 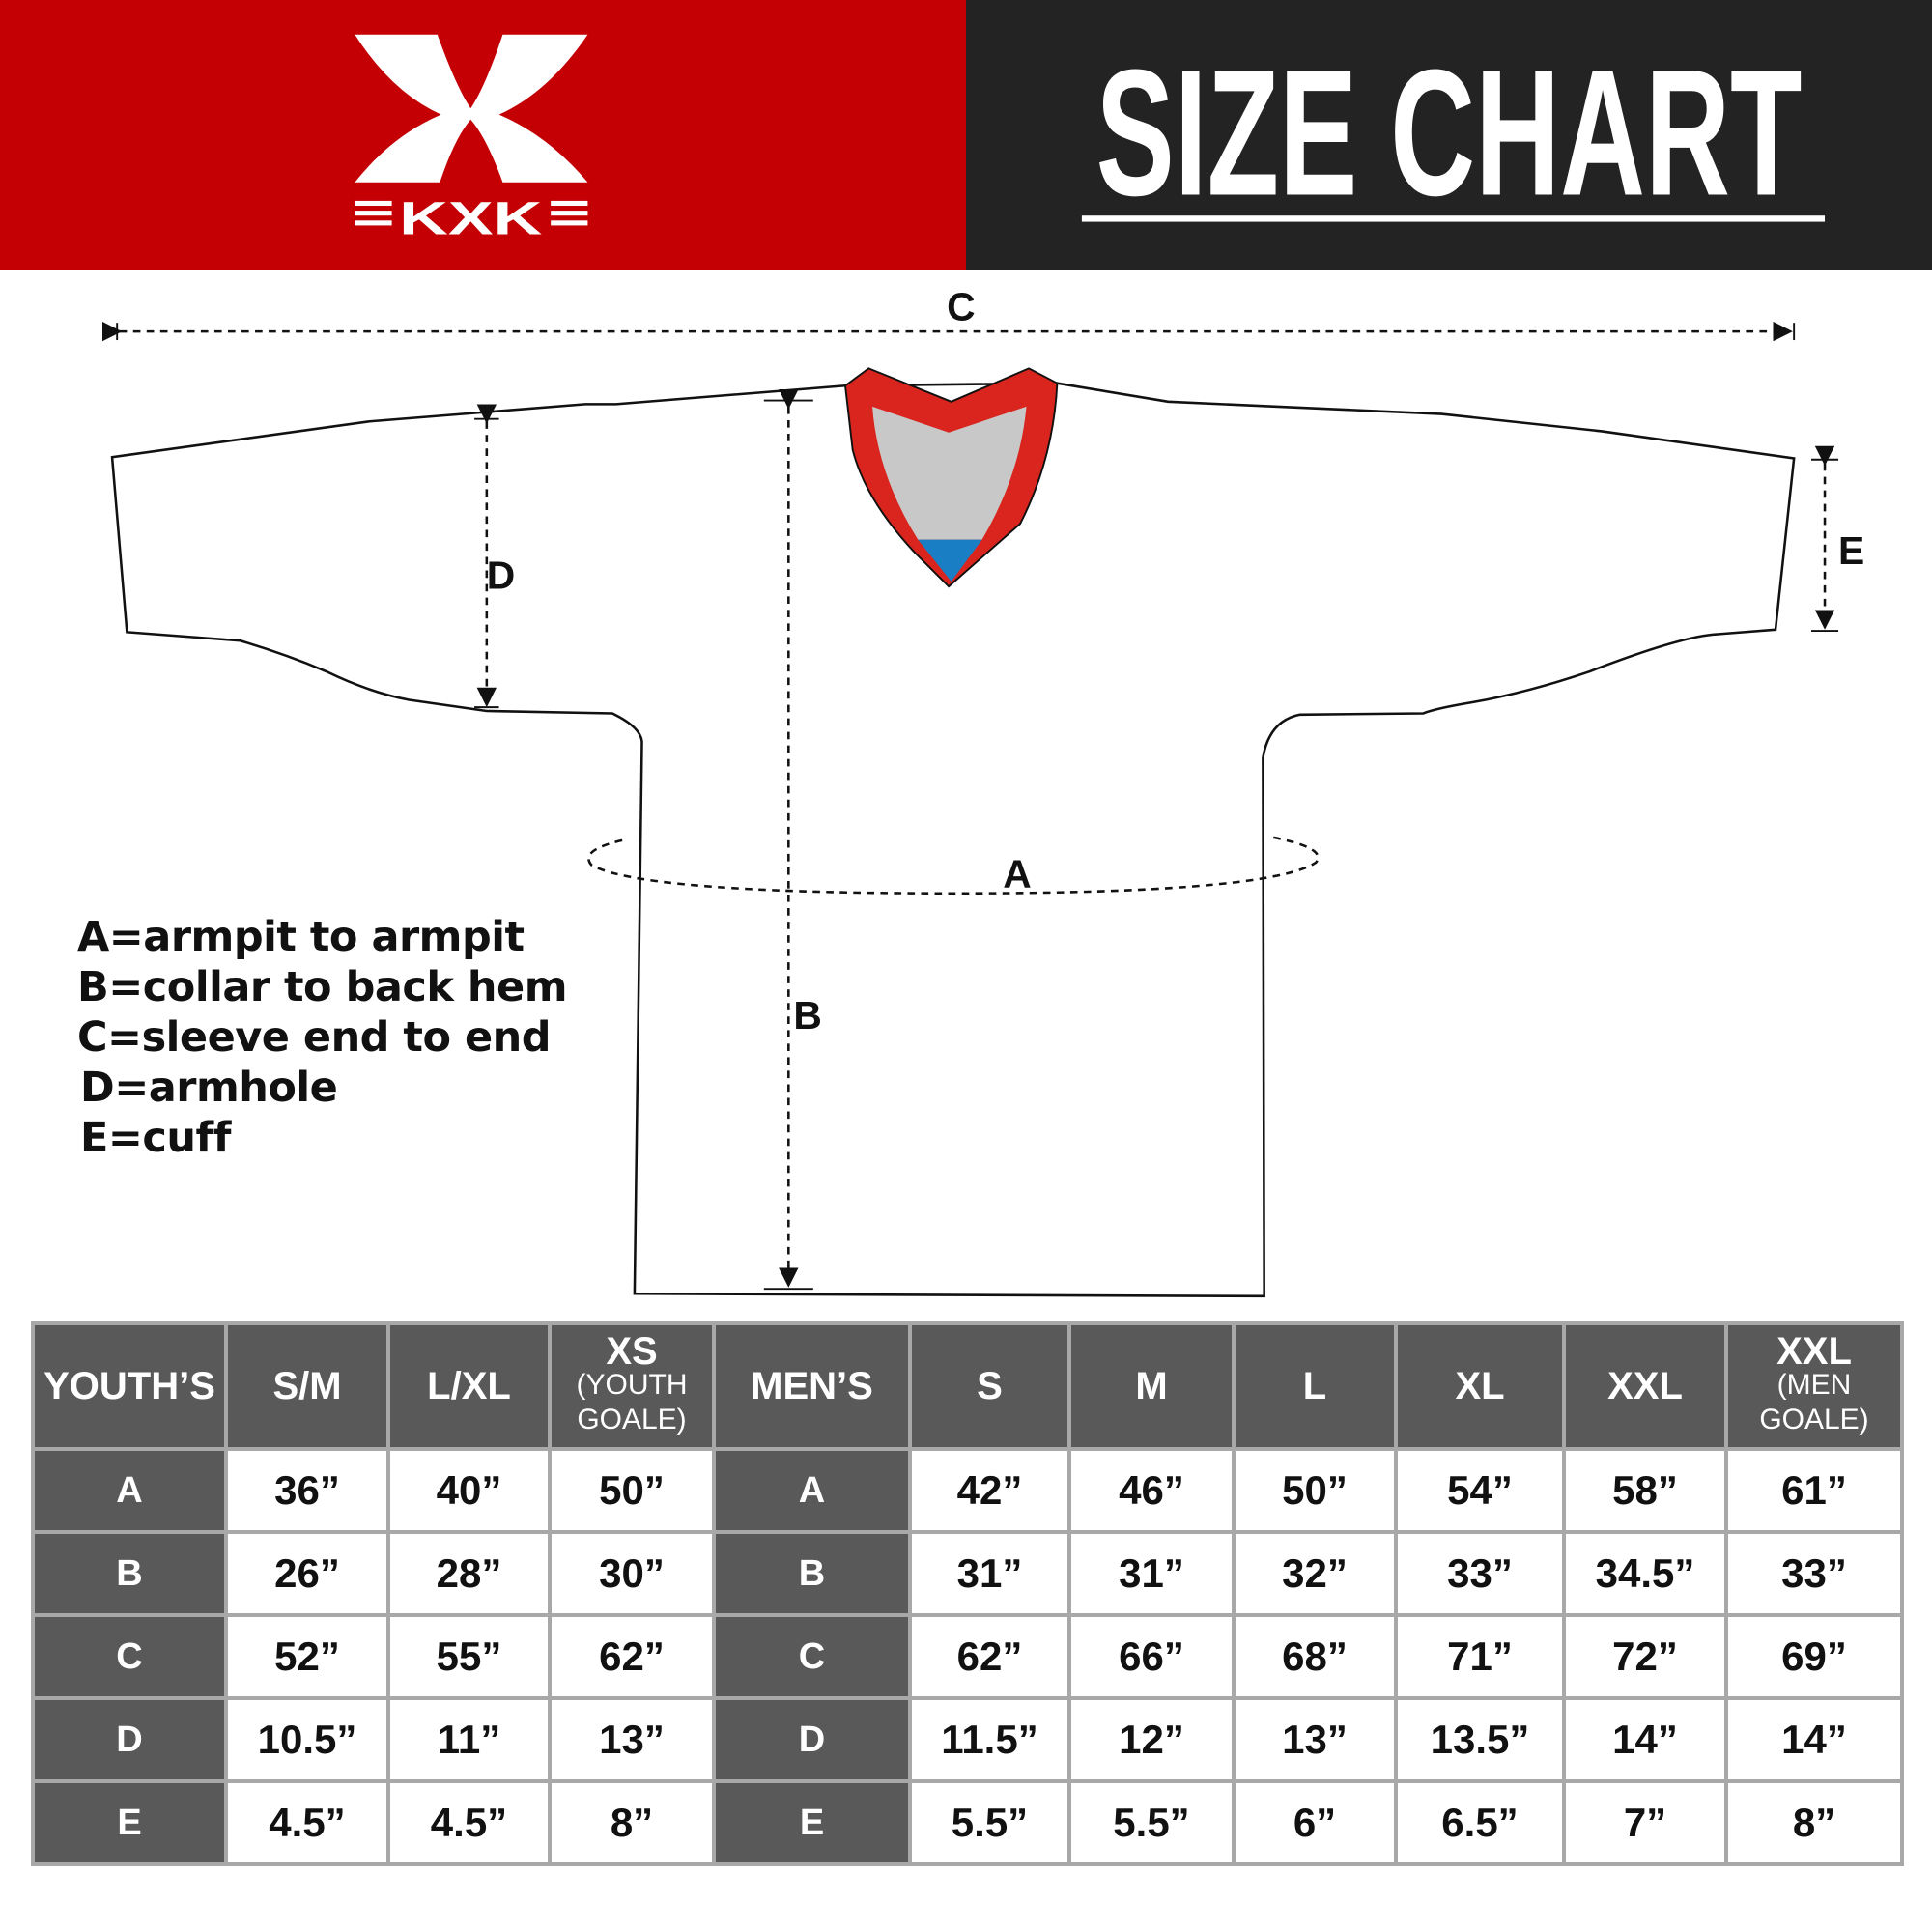 I want to click on column-header: XS (YOUTH GOALE), so click(x=632, y=1386).